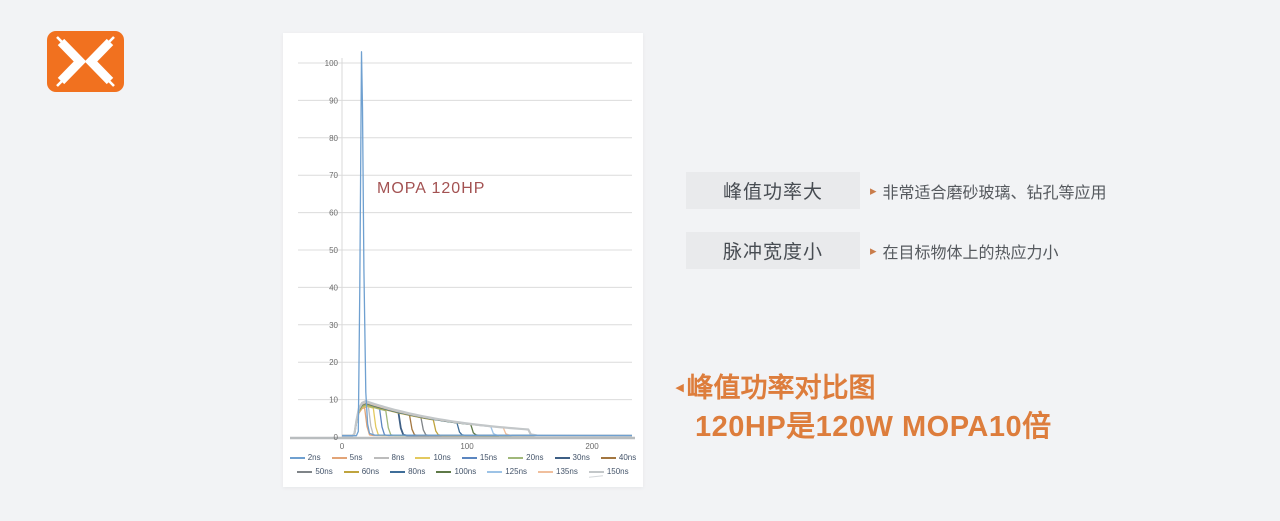 Image resolution: width=1280 pixels, height=521 pixels. I want to click on legend-item-5ns: 5ns, so click(347, 457).